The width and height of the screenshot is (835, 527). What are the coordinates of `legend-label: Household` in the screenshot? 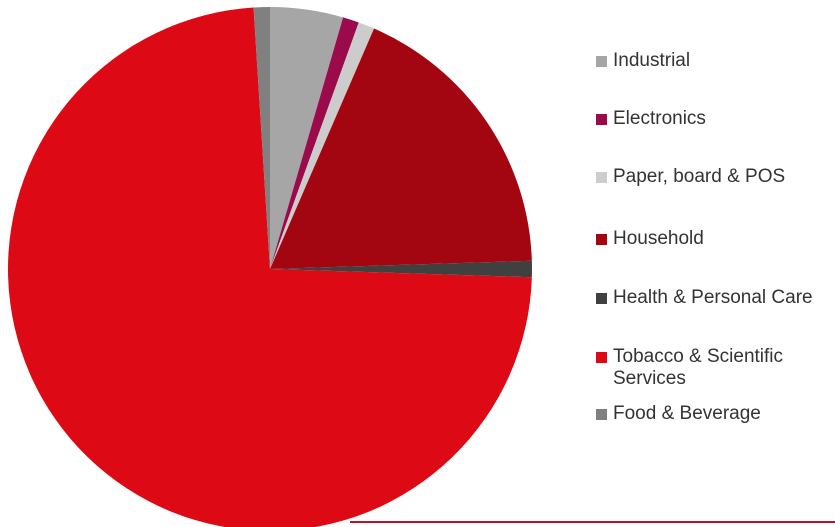 It's located at (658, 238).